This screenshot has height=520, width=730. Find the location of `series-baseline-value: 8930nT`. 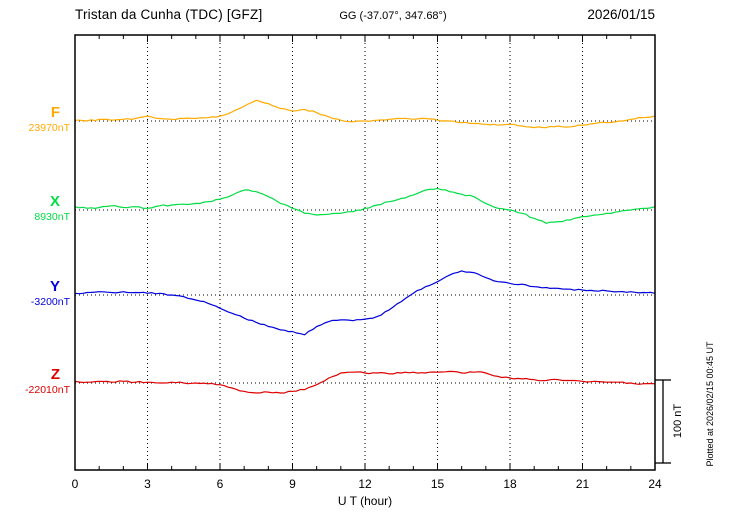

series-baseline-value: 8930nT is located at coordinates (52, 217).